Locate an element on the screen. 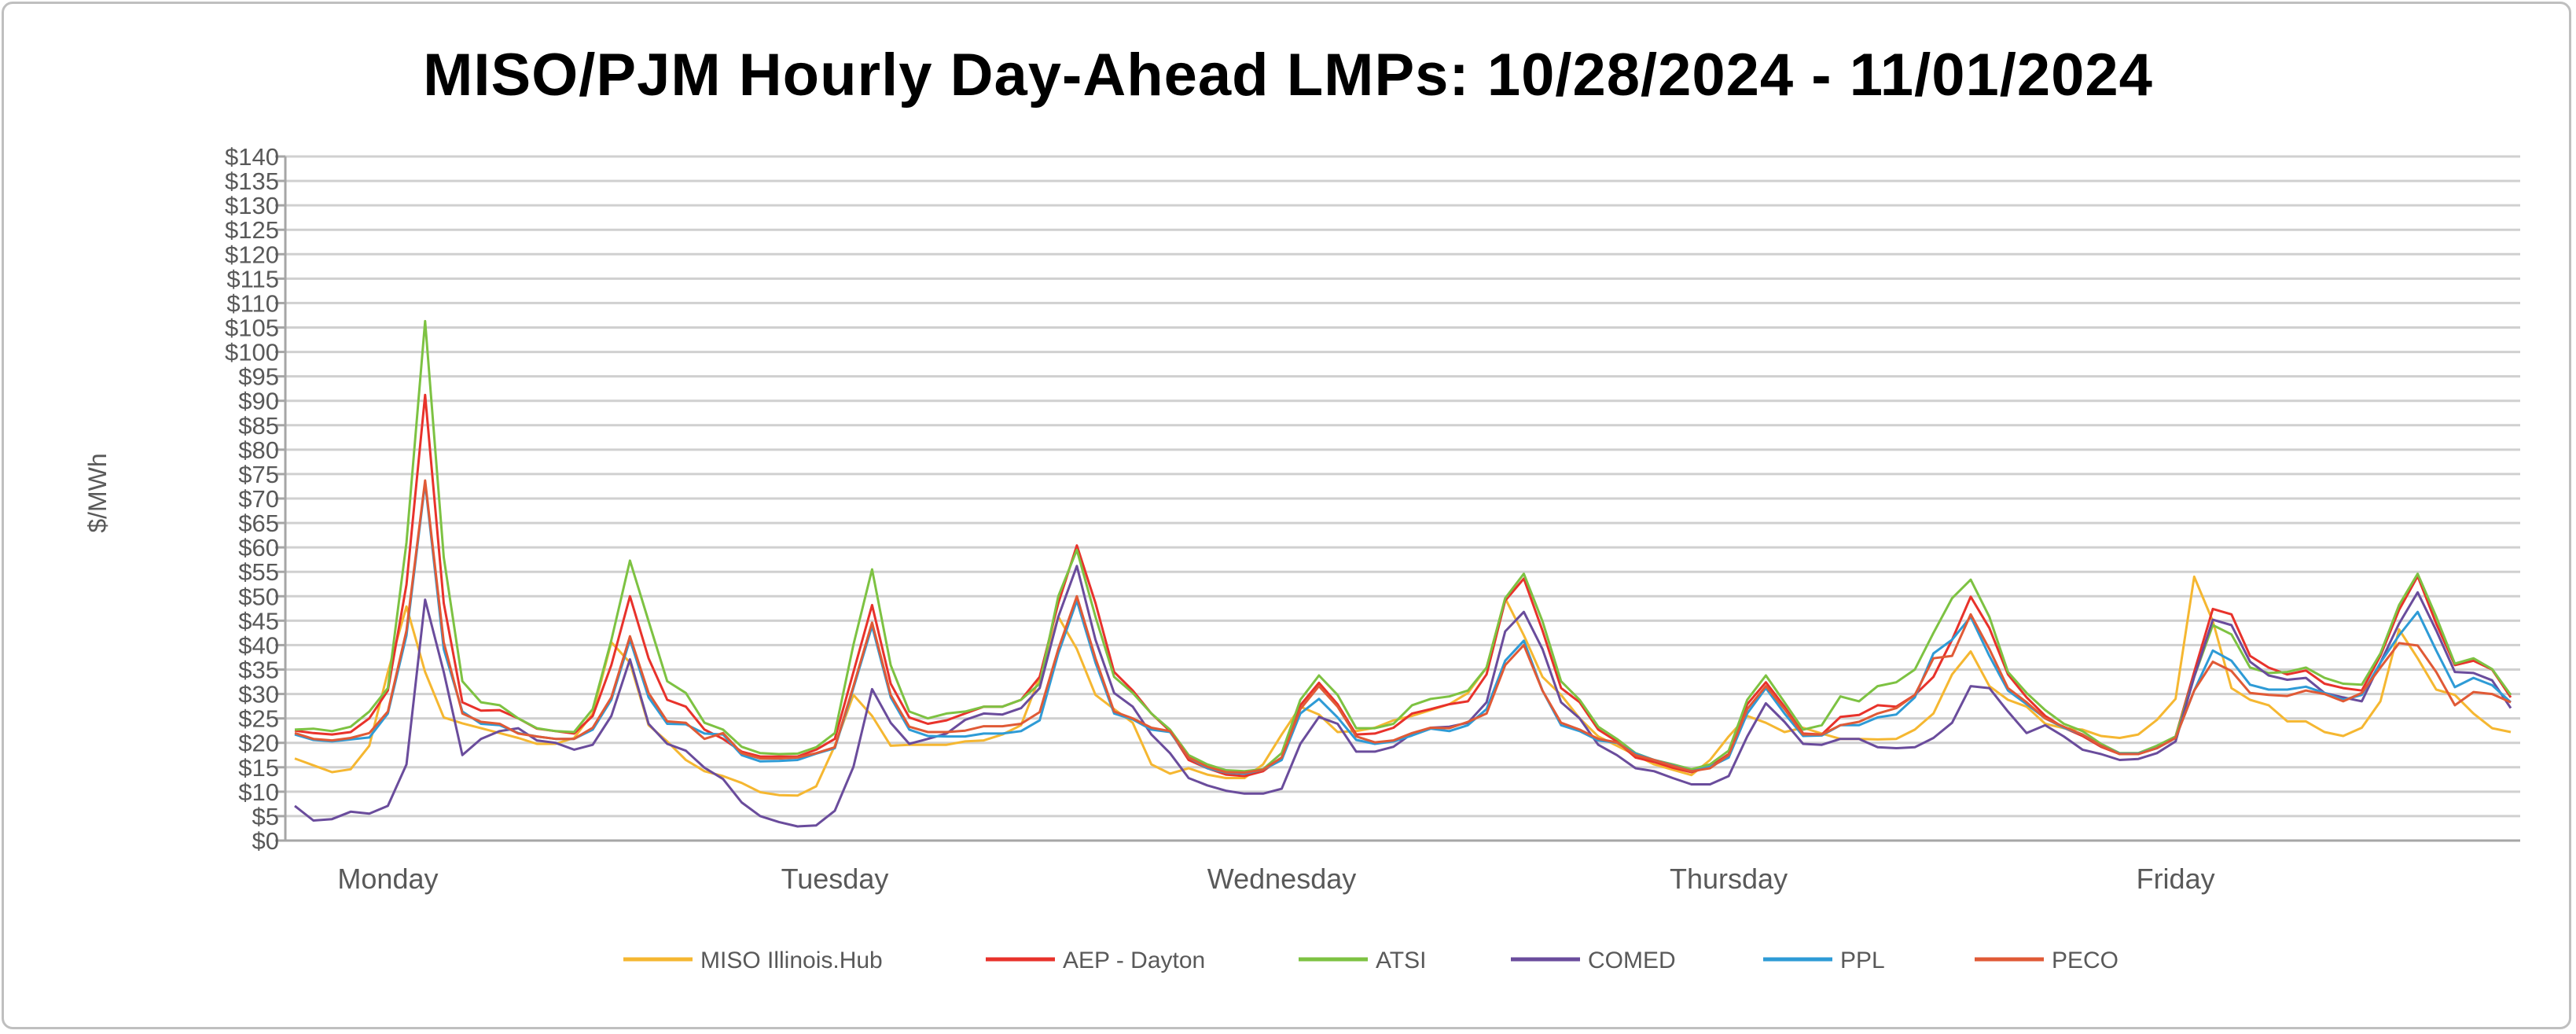 This screenshot has height=1034, width=2576. y-tick-label: $0 is located at coordinates (265, 841).